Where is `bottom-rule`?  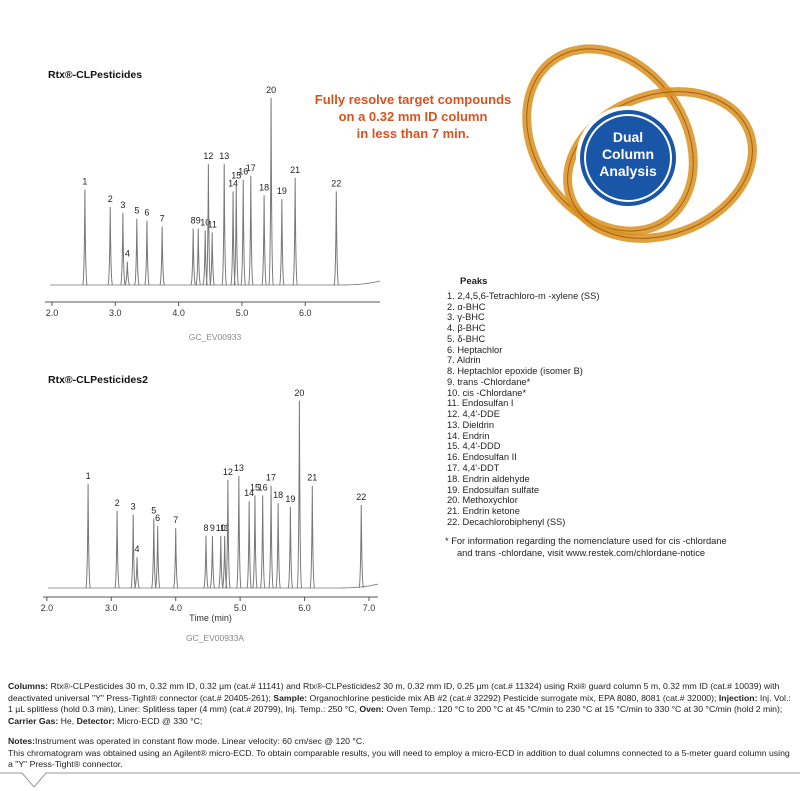
bottom-rule is located at coordinates (400, 780).